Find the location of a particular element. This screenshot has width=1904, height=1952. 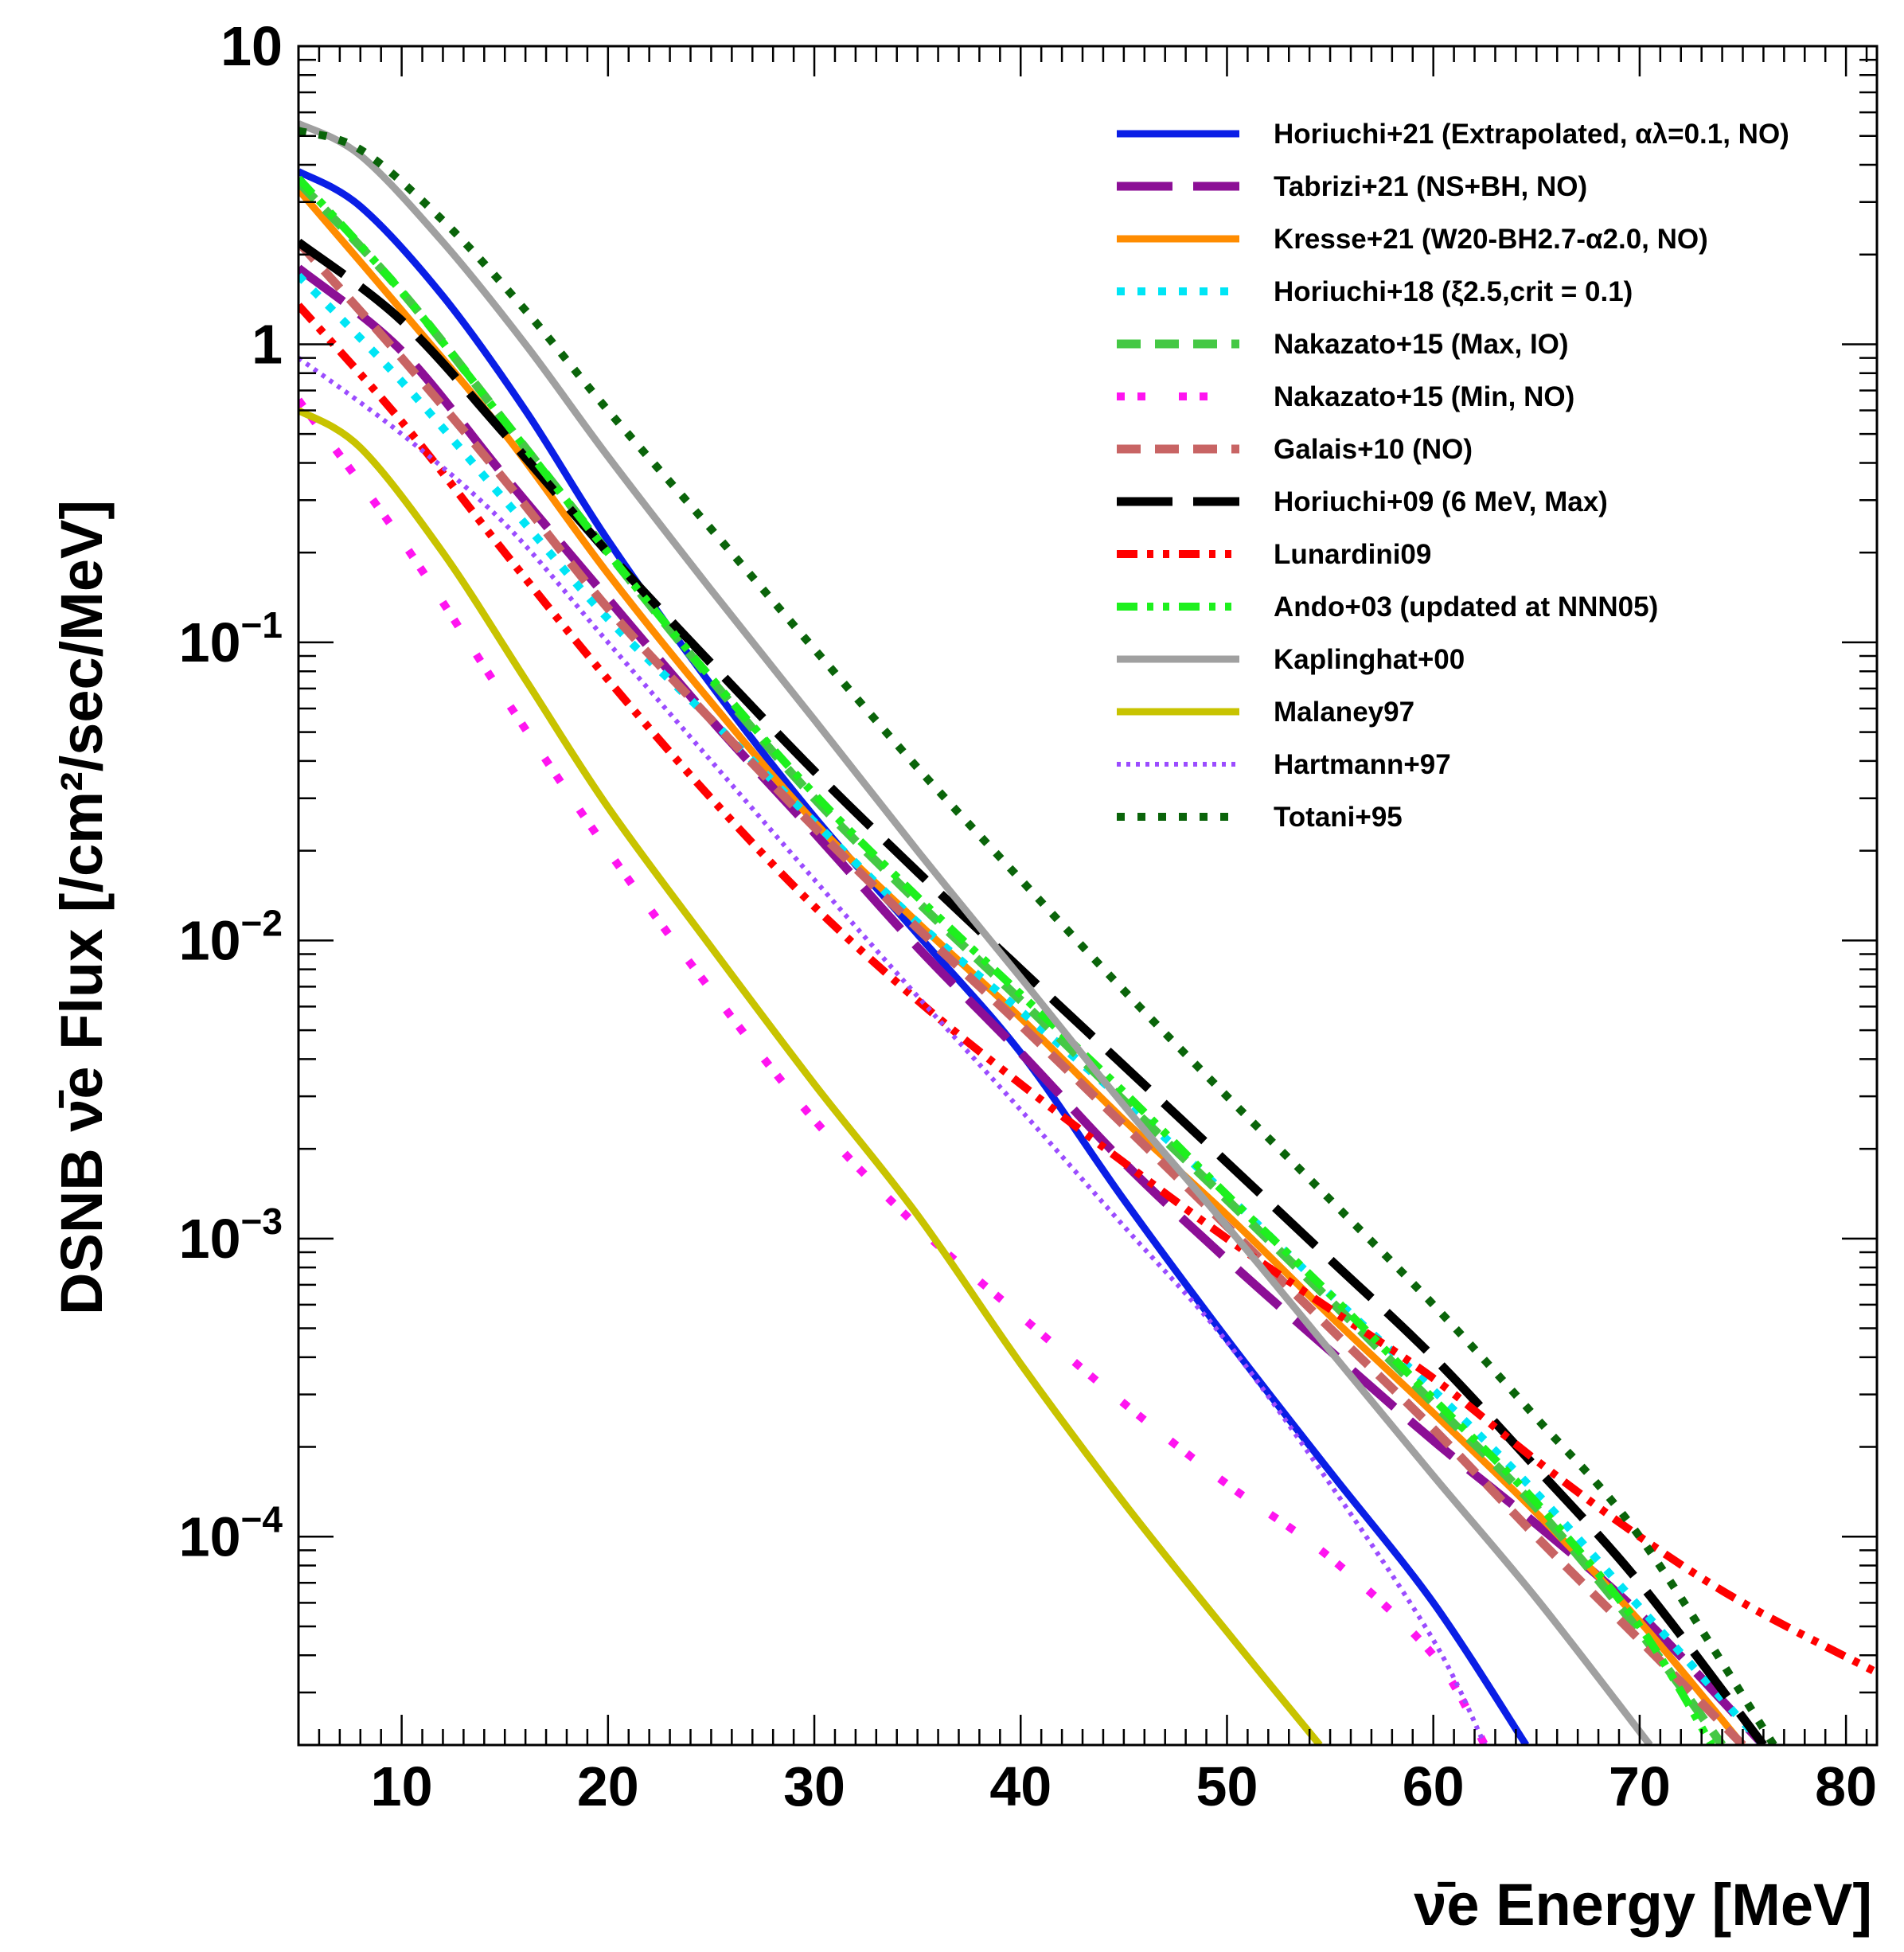

x-tick-label: 30 is located at coordinates (814, 1786).